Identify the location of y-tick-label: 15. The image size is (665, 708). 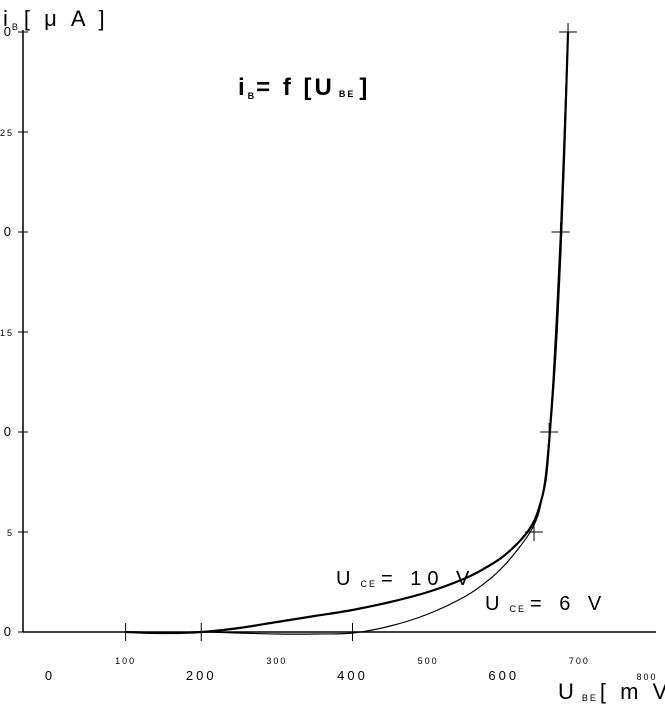
(7, 333).